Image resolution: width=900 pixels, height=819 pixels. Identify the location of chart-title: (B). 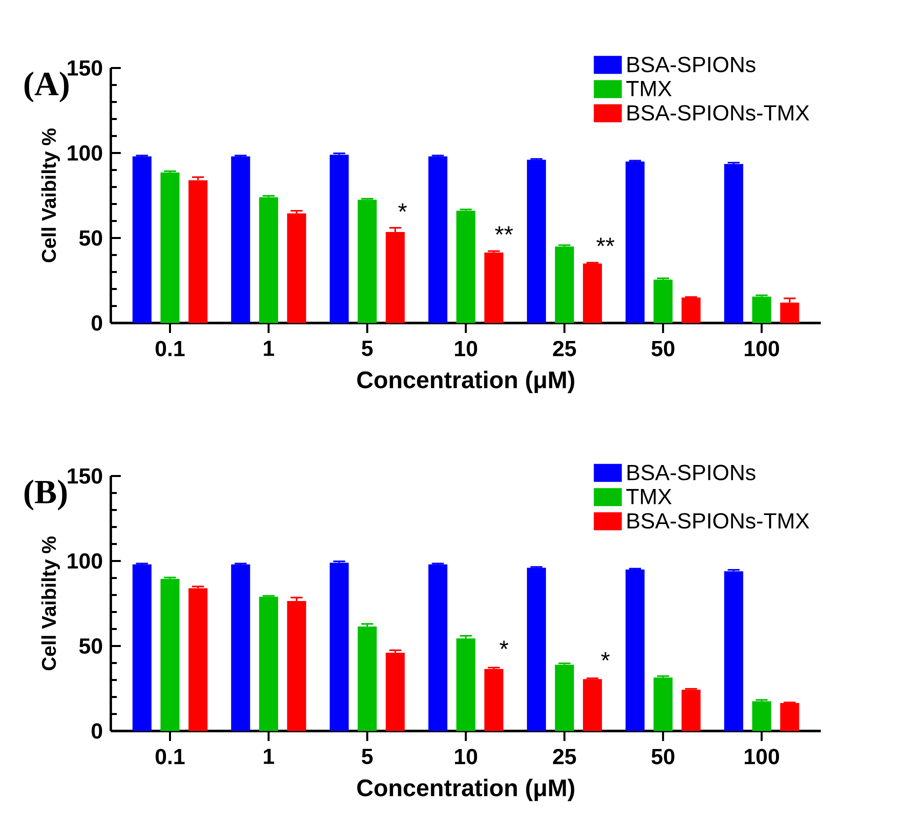
(45, 495).